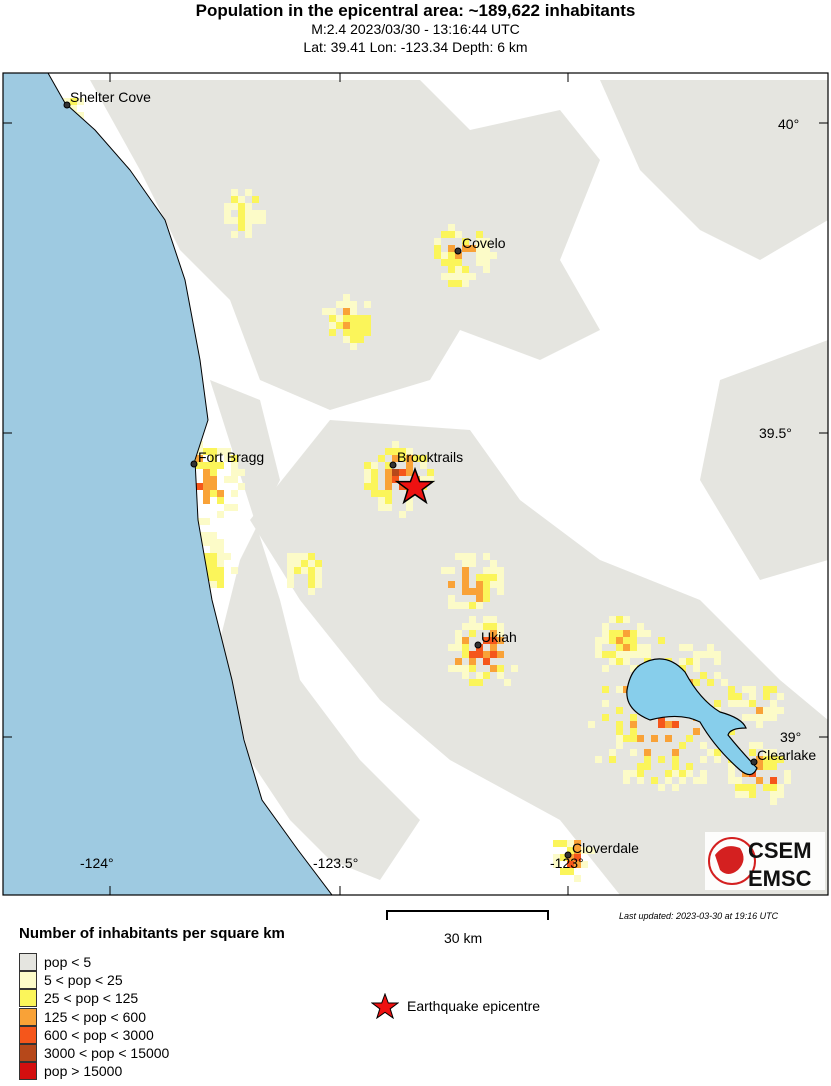 This screenshot has width=831, height=1086. I want to click on legend-label: 600 < pop < 3000, so click(99, 1034).